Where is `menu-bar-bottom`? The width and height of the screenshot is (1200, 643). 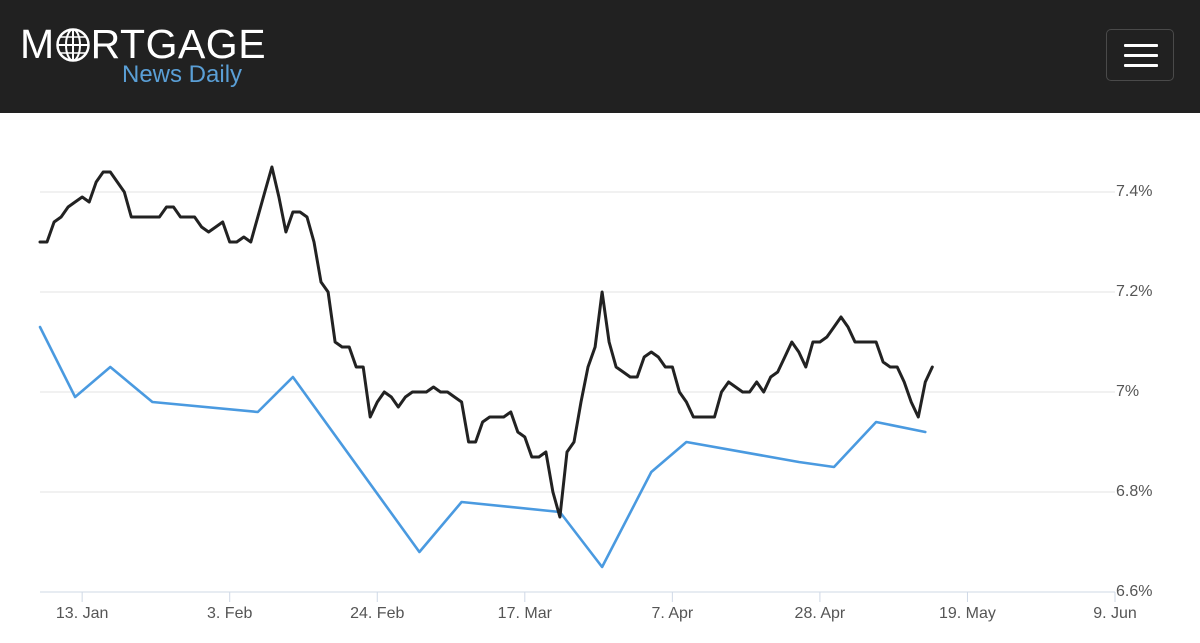 menu-bar-bottom is located at coordinates (1141, 65).